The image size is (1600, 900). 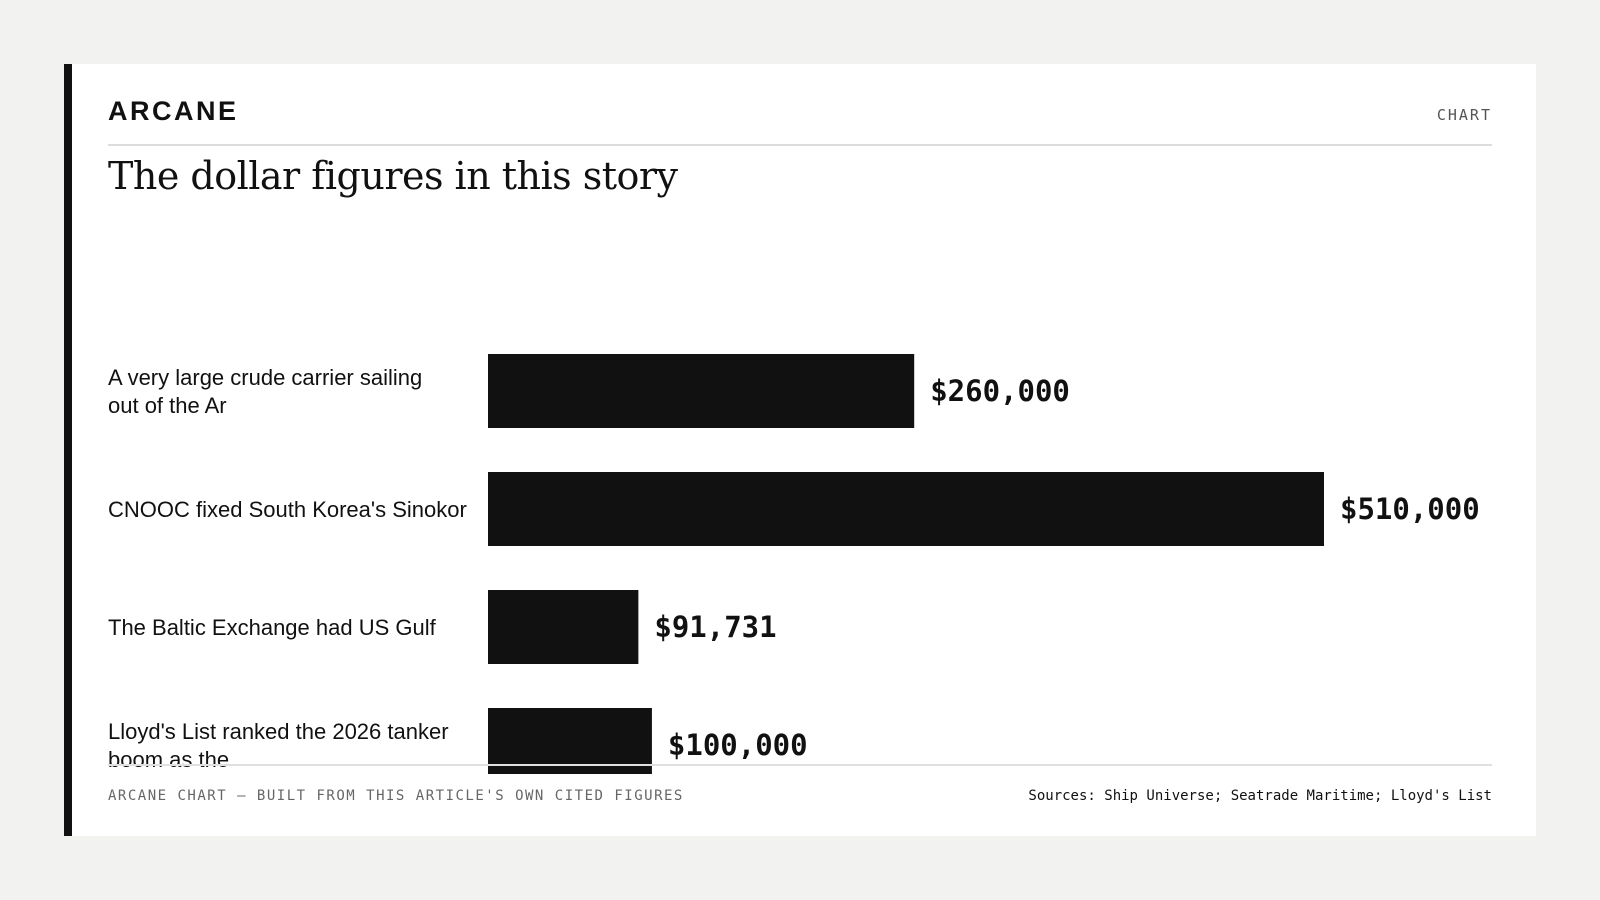 I want to click on card-header: ARCANE CHART, so click(x=800, y=120).